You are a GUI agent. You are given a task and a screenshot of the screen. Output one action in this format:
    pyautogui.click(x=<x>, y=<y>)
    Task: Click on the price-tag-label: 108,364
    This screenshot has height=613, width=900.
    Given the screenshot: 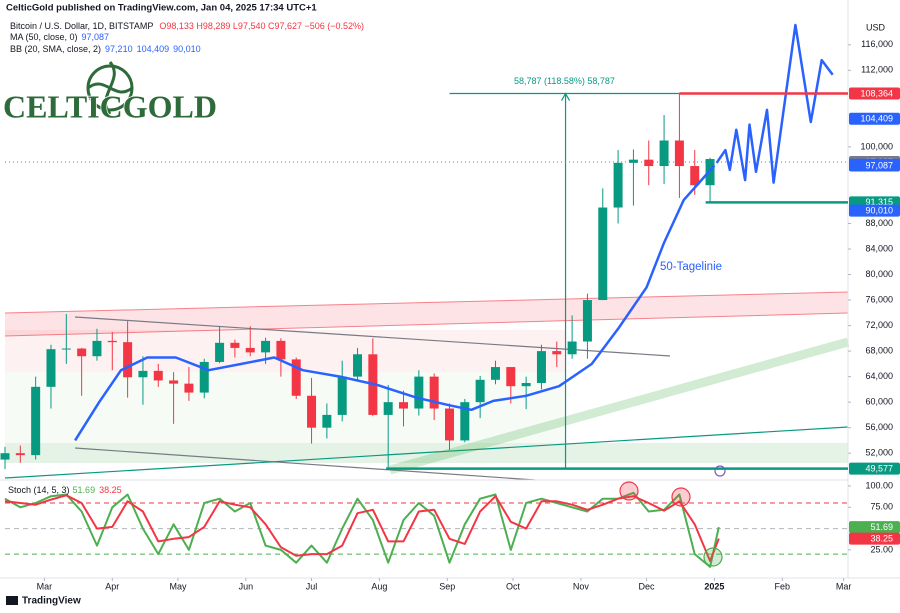 What is the action you would take?
    pyautogui.click(x=876, y=93)
    